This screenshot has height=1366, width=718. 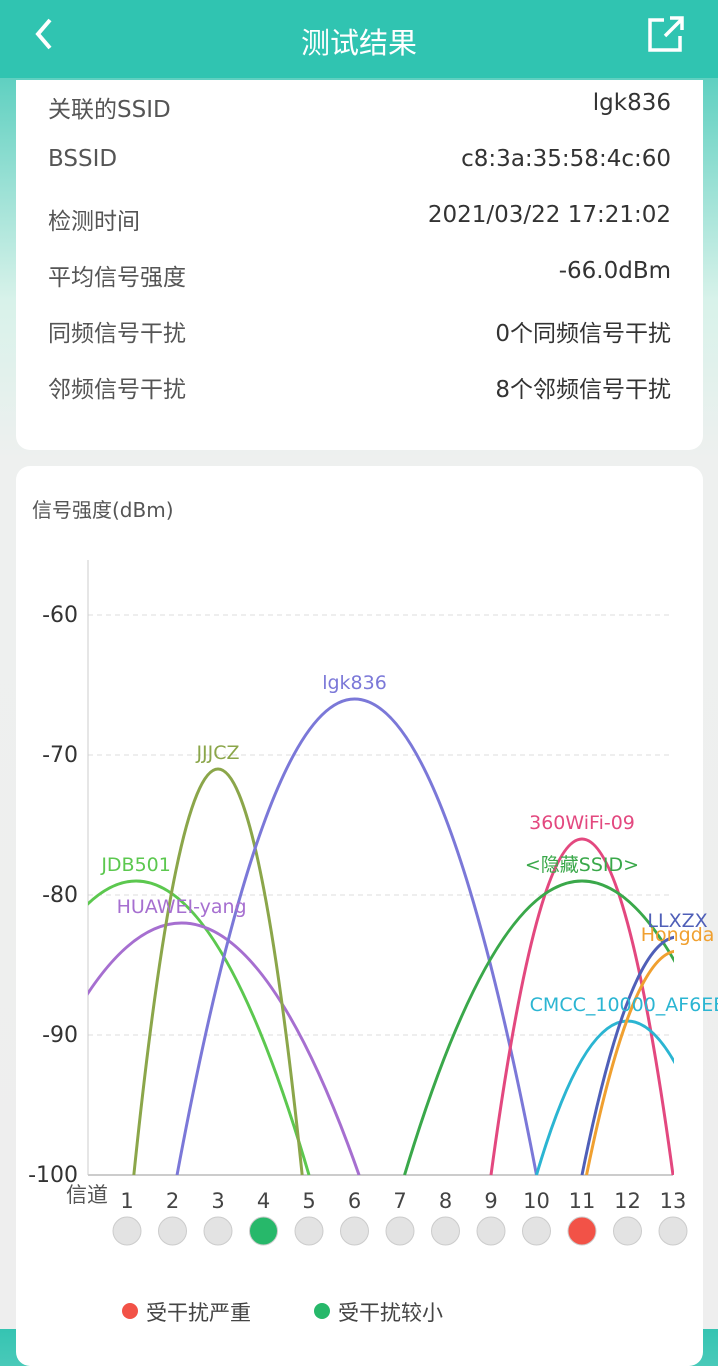 I want to click on series-label: Hongda, so click(x=678, y=935).